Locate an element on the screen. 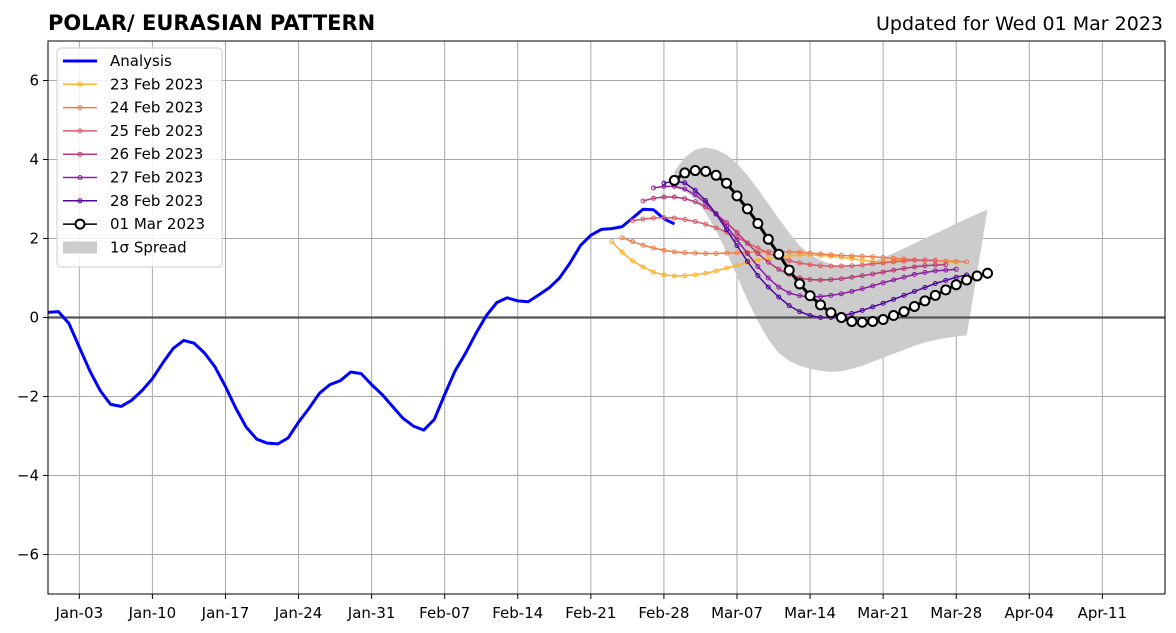 The width and height of the screenshot is (1176, 633). y-tick-label: 0 is located at coordinates (34, 318).